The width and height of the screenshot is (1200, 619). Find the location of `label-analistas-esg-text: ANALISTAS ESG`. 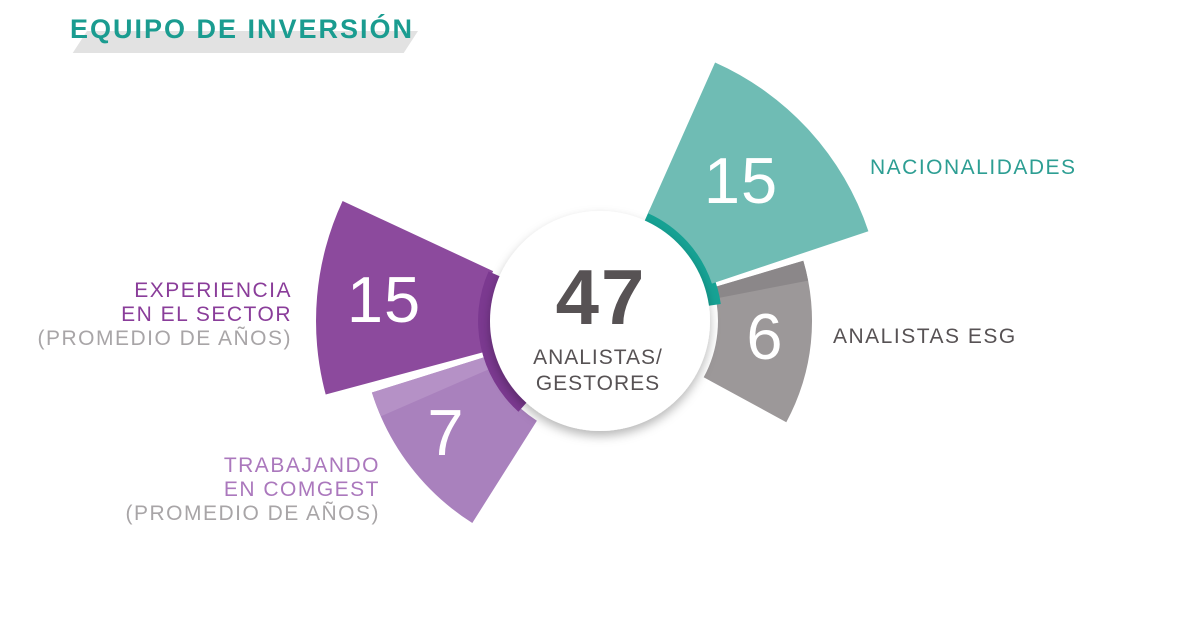

label-analistas-esg-text: ANALISTAS ESG is located at coordinates (925, 336).